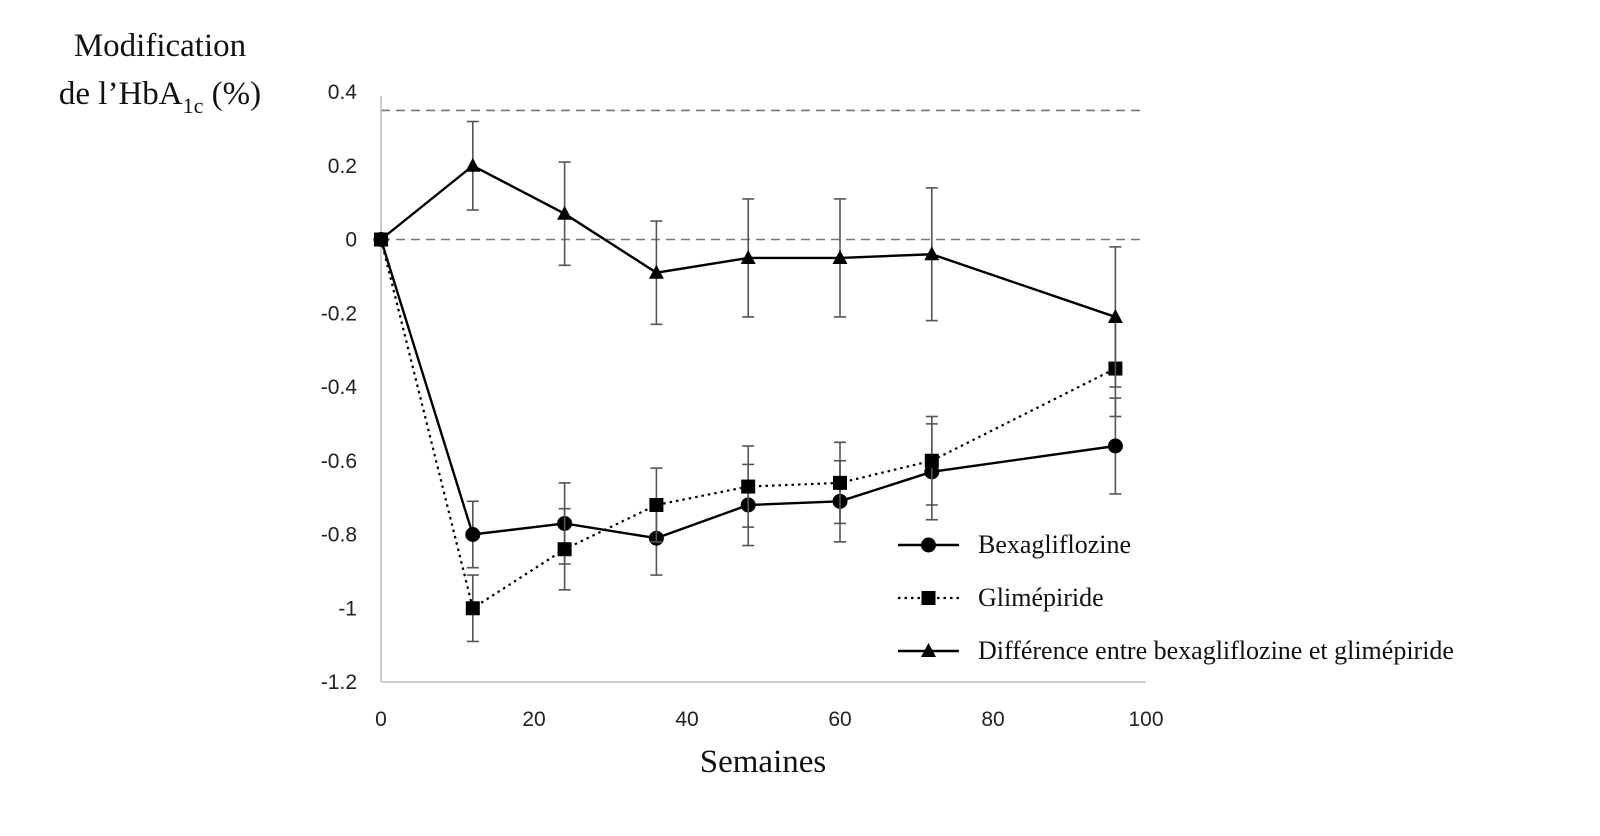  I want to click on y-tick-label: 0, so click(351, 240).